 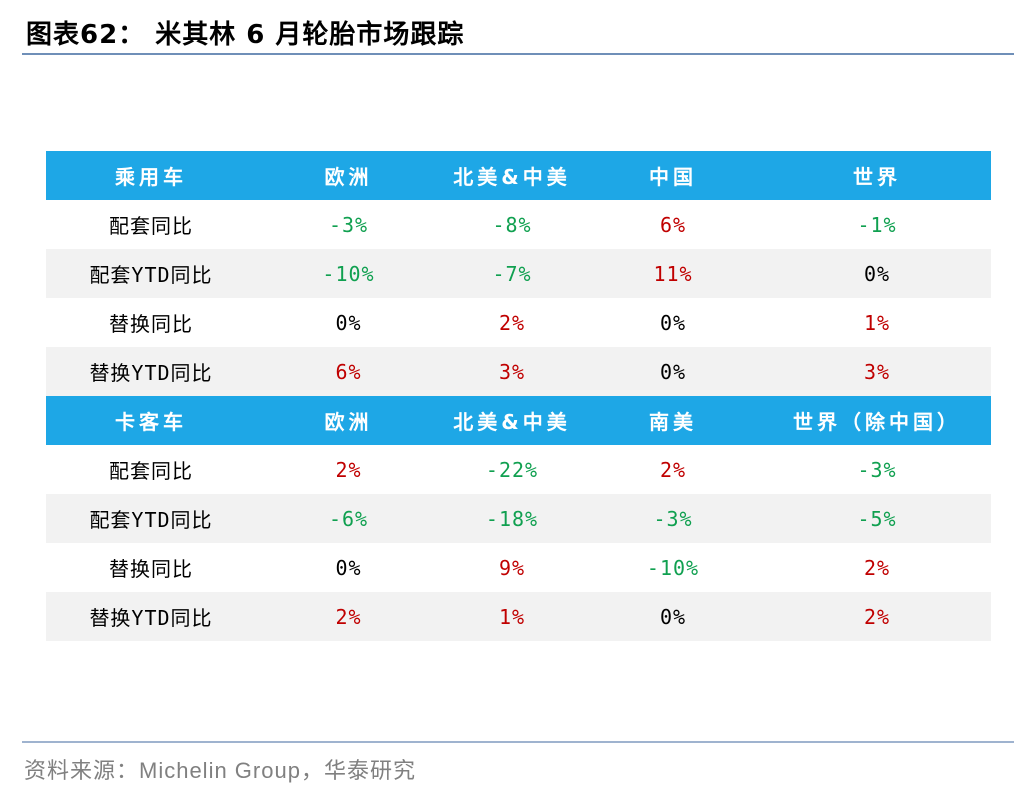 I want to click on source-note: 资料来源：Michelin Group，华泰研究, so click(x=220, y=770).